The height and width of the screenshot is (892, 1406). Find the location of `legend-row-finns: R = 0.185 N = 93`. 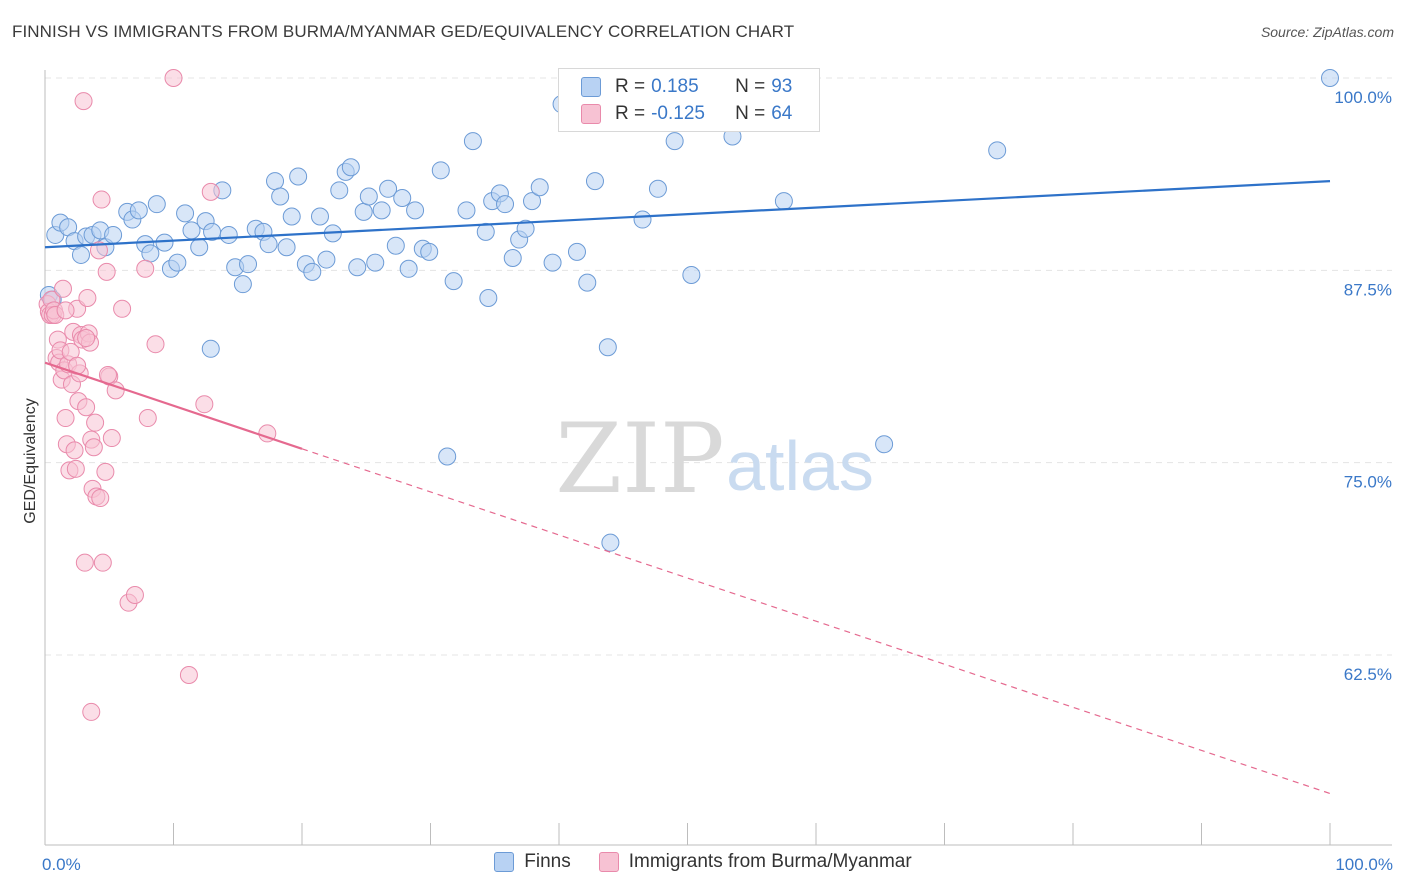

legend-row-finns: R = 0.185 N = 93 is located at coordinates (686, 87).